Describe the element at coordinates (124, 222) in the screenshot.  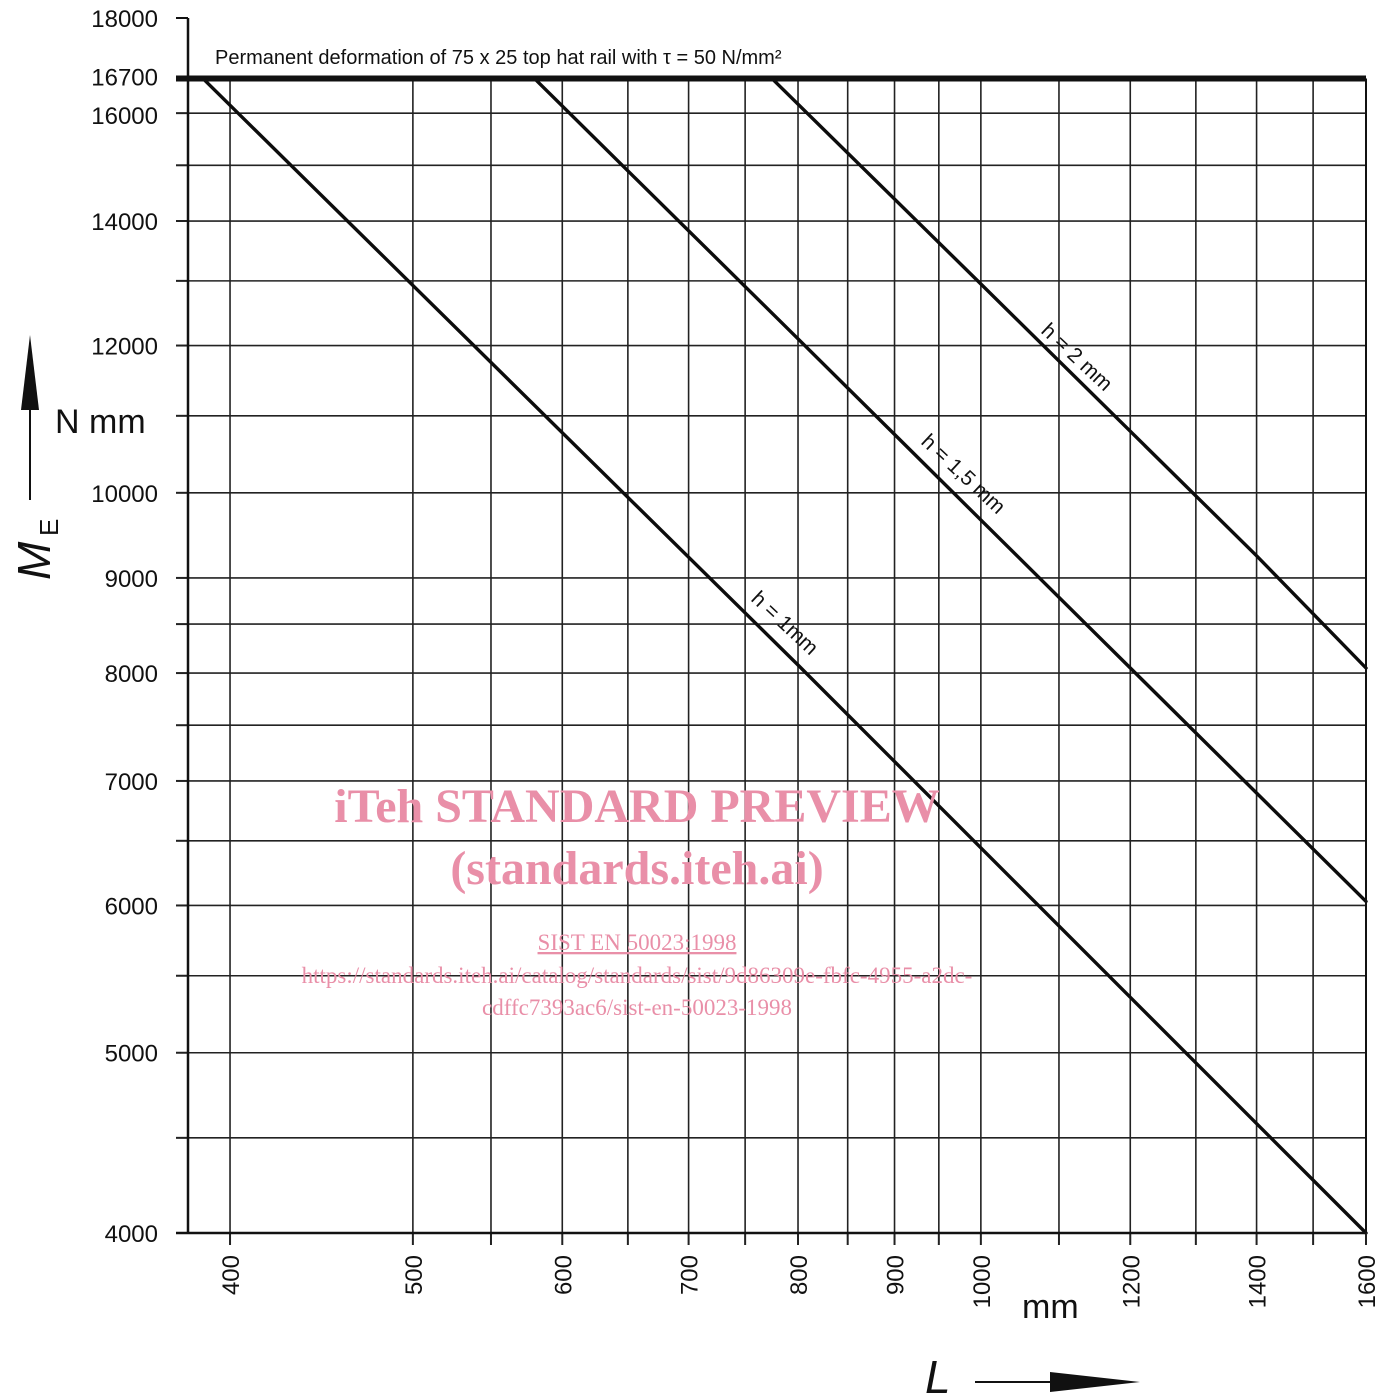
I see `y-tick-label: 14000` at that location.